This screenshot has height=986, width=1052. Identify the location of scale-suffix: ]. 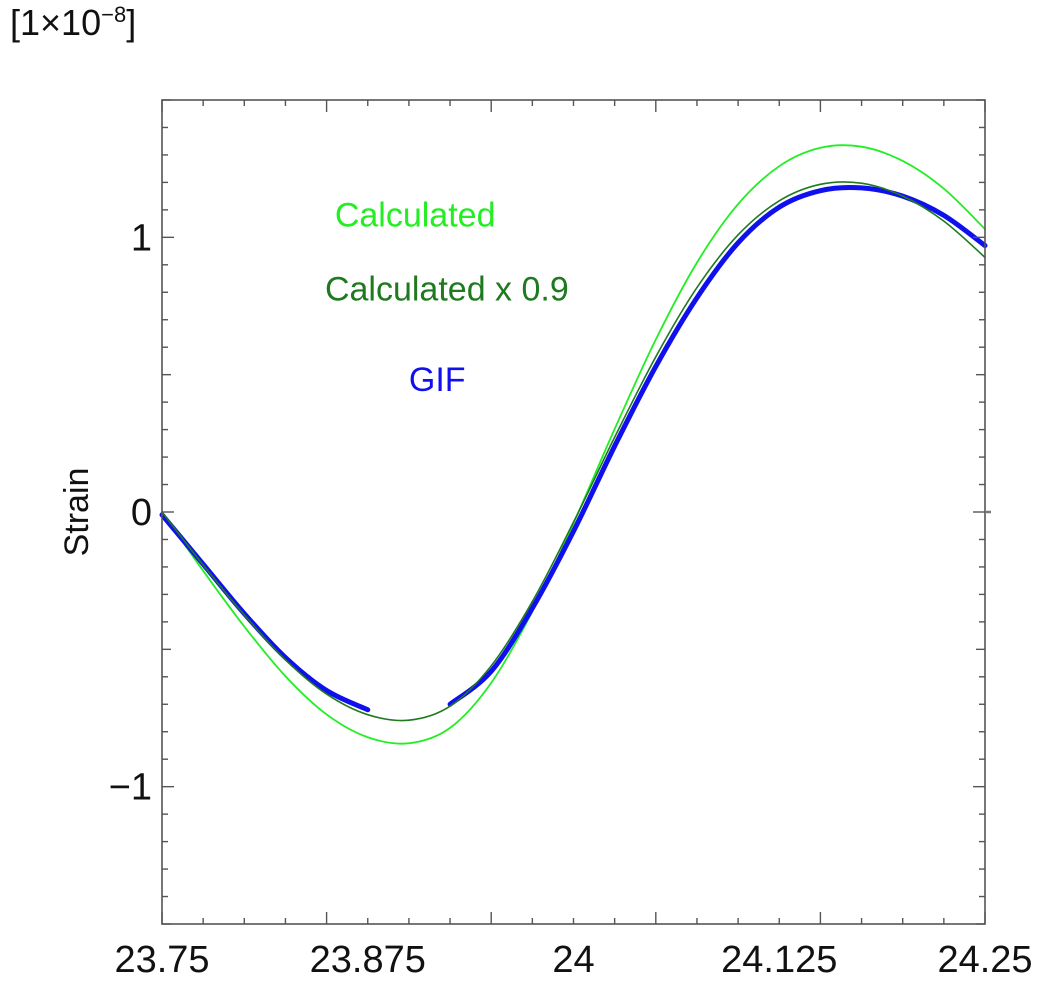
(131, 22).